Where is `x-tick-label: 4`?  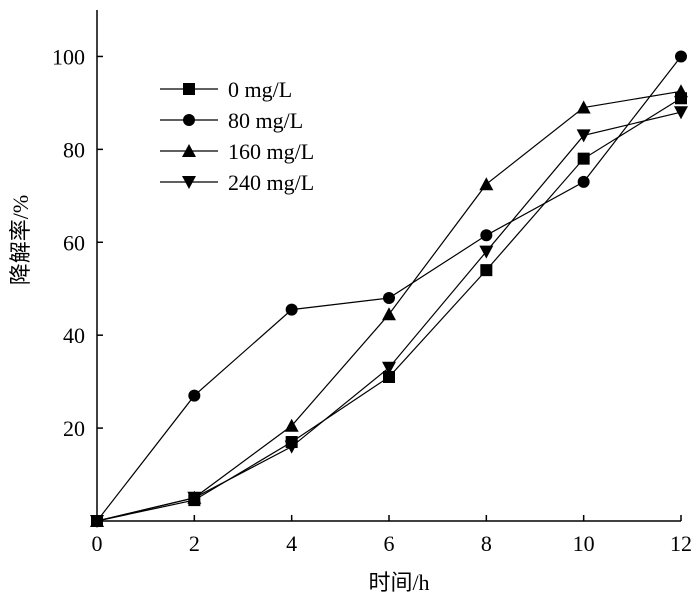
x-tick-label: 4 is located at coordinates (291, 543).